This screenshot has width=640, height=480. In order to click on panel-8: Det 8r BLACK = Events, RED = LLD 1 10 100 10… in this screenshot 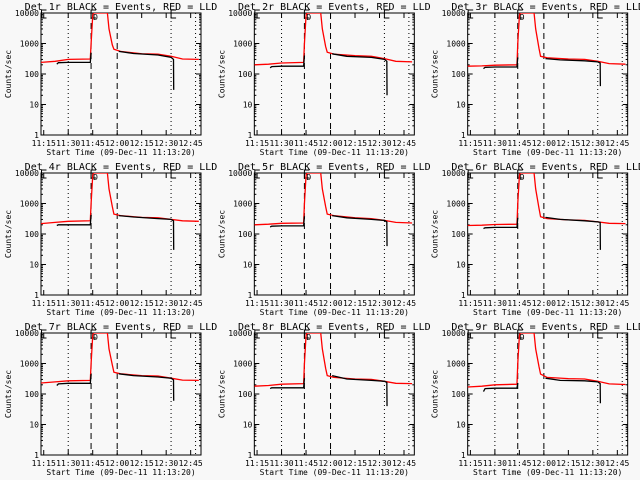, I will do `click(323, 399)`.